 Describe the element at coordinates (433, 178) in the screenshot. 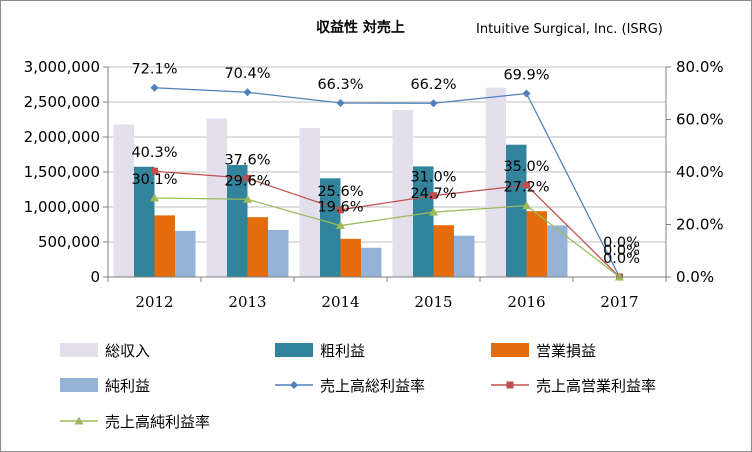

I see `data-label-売上高営業利益率-2015: 31.0%` at that location.